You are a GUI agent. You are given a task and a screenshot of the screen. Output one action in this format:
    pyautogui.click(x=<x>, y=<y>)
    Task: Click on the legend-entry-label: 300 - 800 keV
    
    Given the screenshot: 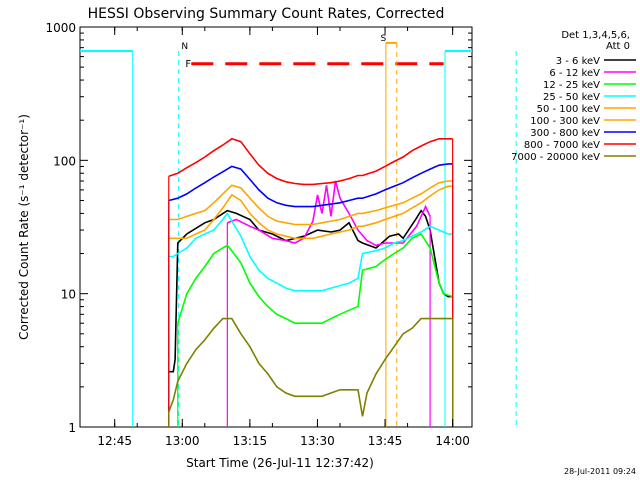 What is the action you would take?
    pyautogui.click(x=565, y=133)
    